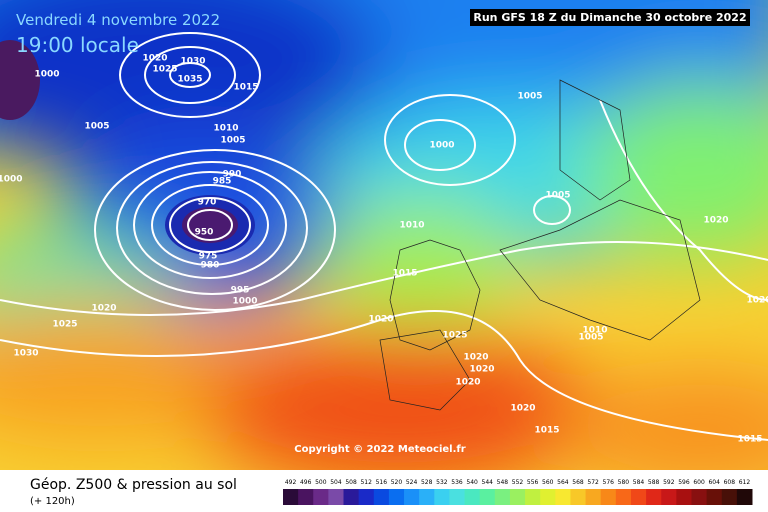 This screenshot has width=768, height=512. What do you see at coordinates (669, 482) in the screenshot?
I see `scale-label: 592` at bounding box center [669, 482].